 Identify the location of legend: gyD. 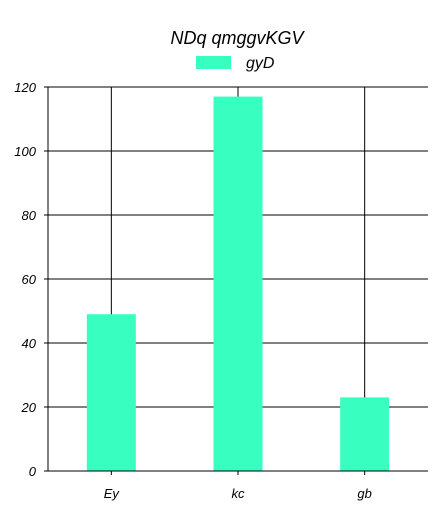
(235, 63).